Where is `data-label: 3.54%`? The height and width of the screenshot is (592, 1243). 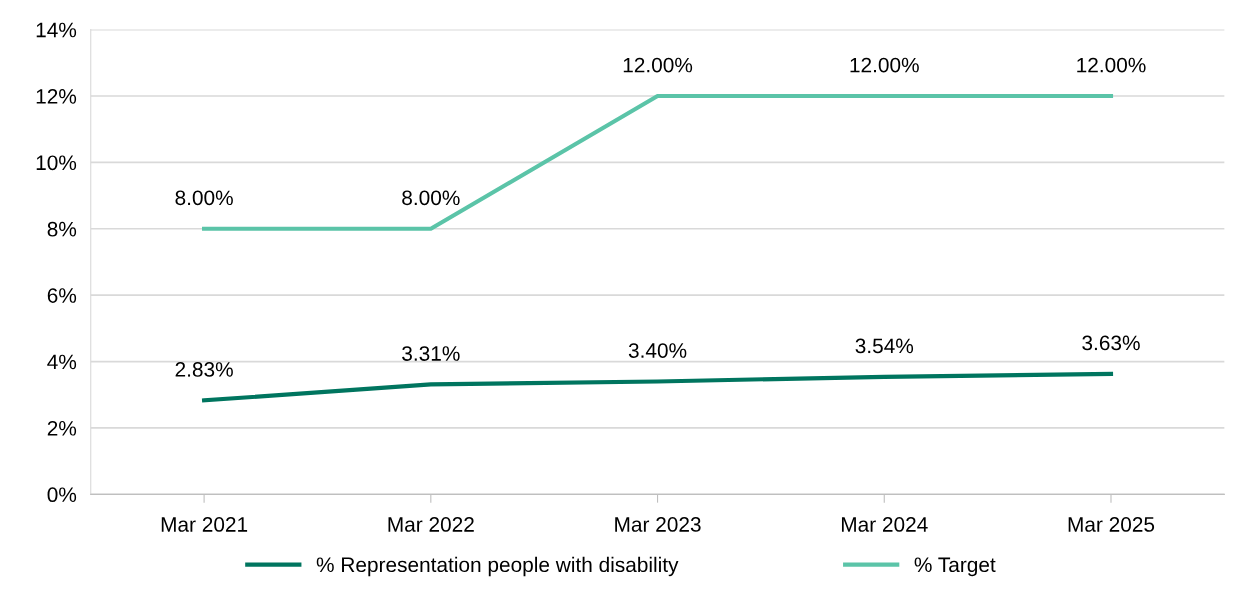 data-label: 3.54% is located at coordinates (884, 346).